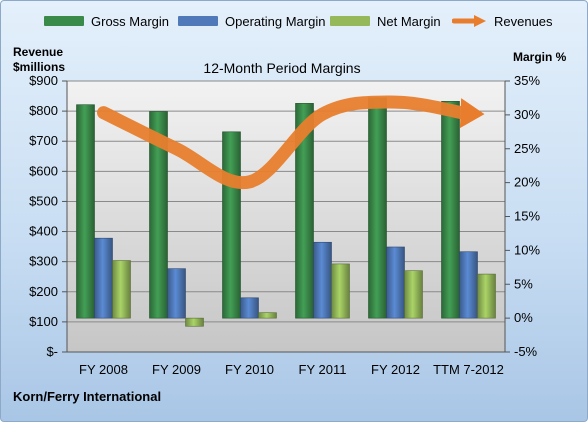 The width and height of the screenshot is (588, 422). What do you see at coordinates (395, 369) in the screenshot?
I see `x-tick-label: FY 2012` at bounding box center [395, 369].